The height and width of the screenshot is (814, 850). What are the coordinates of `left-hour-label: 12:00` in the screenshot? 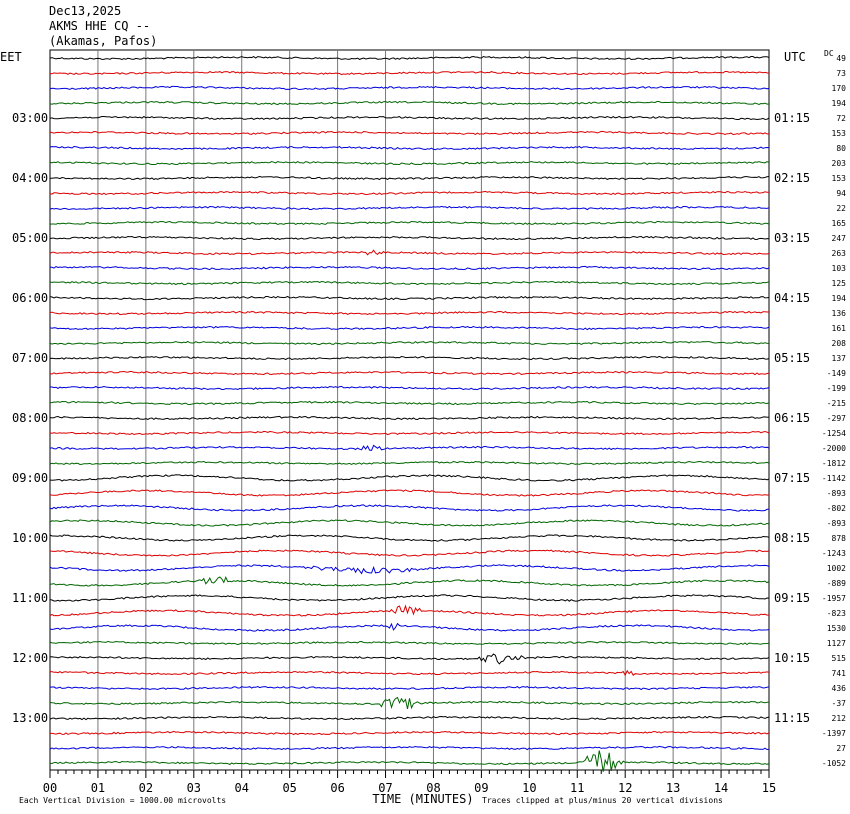 It's located at (30, 658).